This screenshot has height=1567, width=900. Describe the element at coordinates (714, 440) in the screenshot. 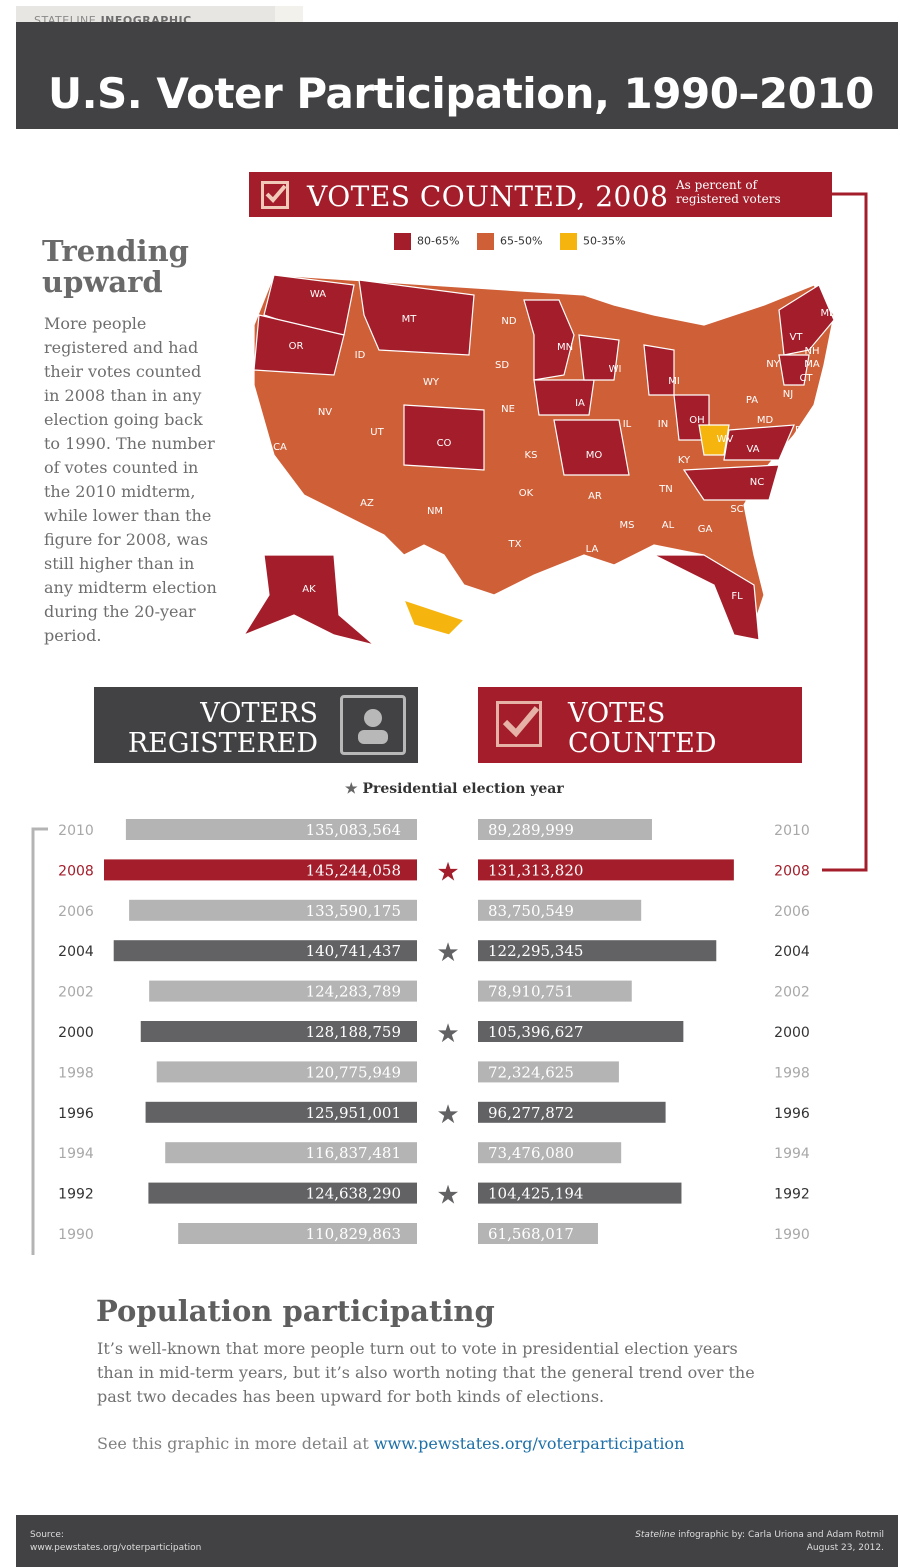

I see `state-wv` at that location.